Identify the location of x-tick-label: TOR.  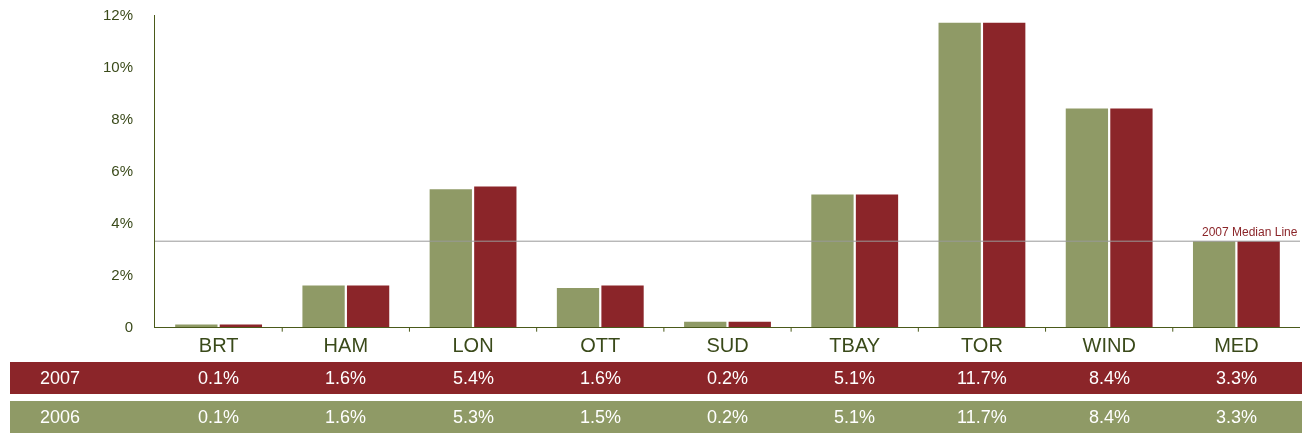
(982, 345).